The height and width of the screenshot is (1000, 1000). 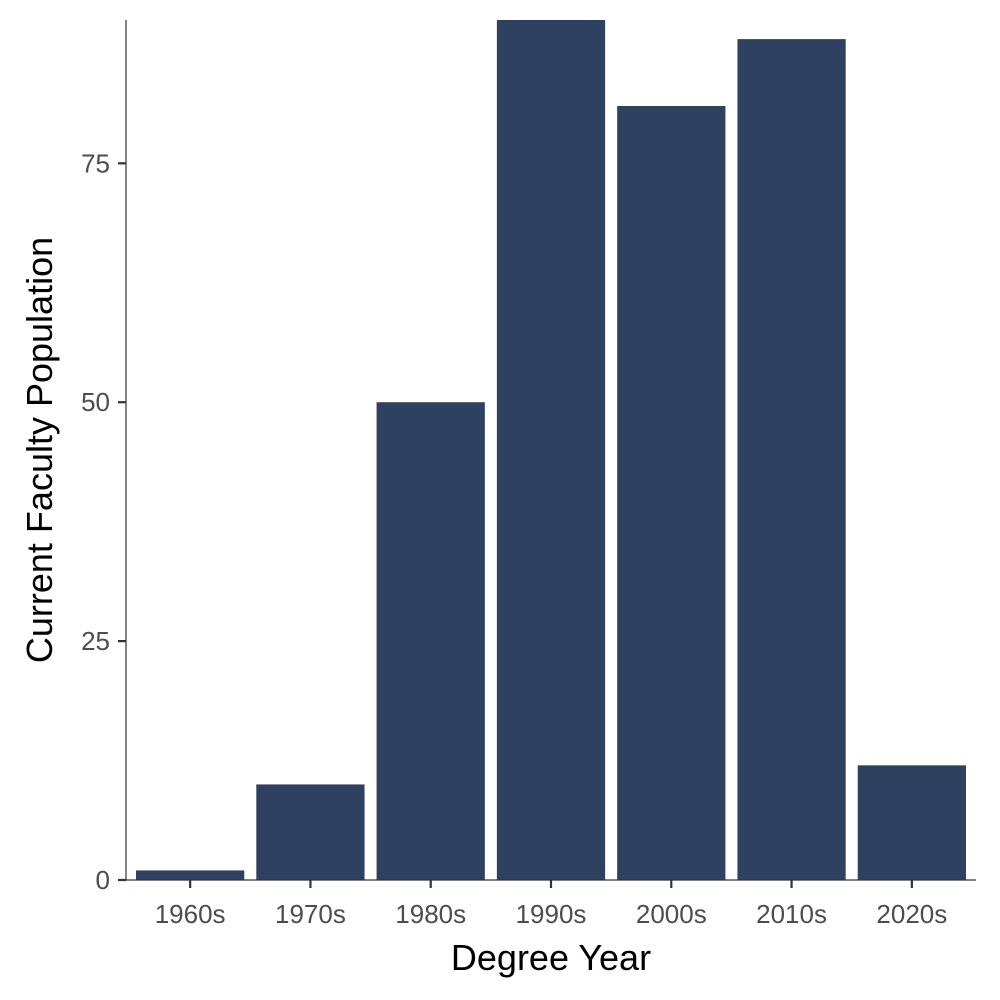 I want to click on y-tick-label: 25, so click(x=95, y=641).